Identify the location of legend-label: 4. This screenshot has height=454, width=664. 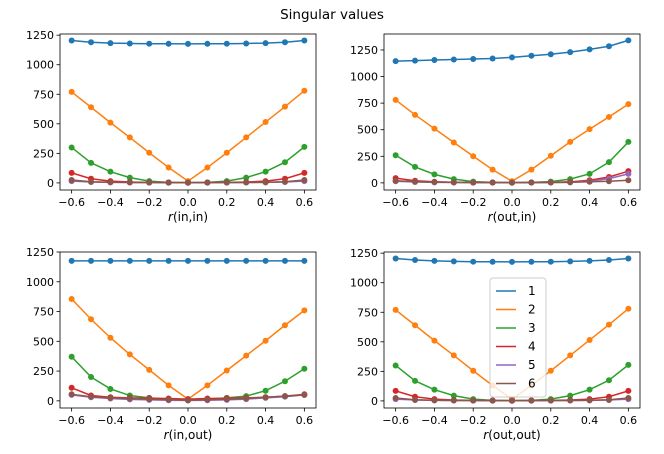
(532, 347).